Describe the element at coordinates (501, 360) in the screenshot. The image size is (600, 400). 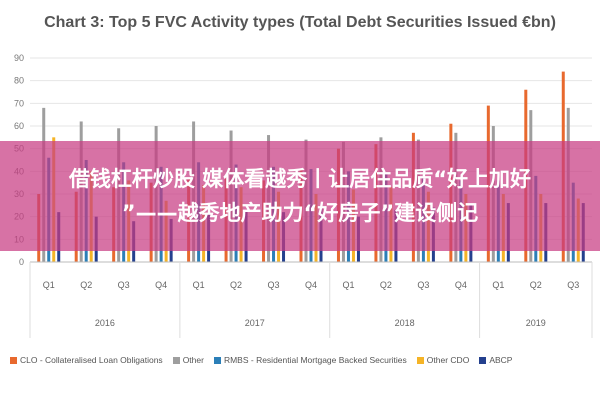
I see `legend-label: ABCP` at that location.